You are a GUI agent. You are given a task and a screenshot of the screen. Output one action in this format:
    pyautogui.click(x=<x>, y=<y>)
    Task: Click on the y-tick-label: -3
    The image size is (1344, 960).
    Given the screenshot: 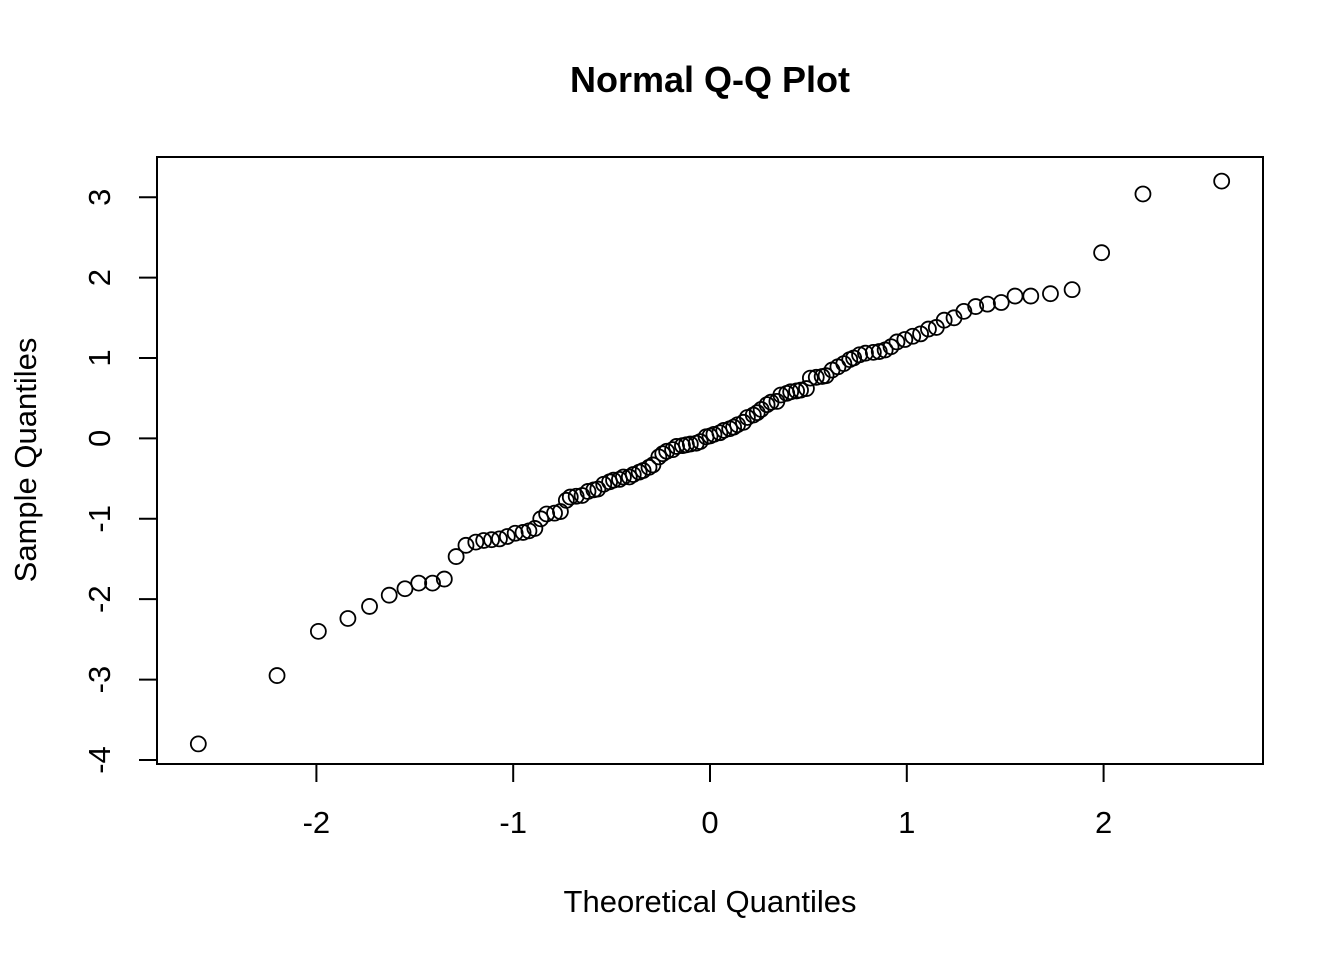 What is the action you would take?
    pyautogui.click(x=99, y=680)
    